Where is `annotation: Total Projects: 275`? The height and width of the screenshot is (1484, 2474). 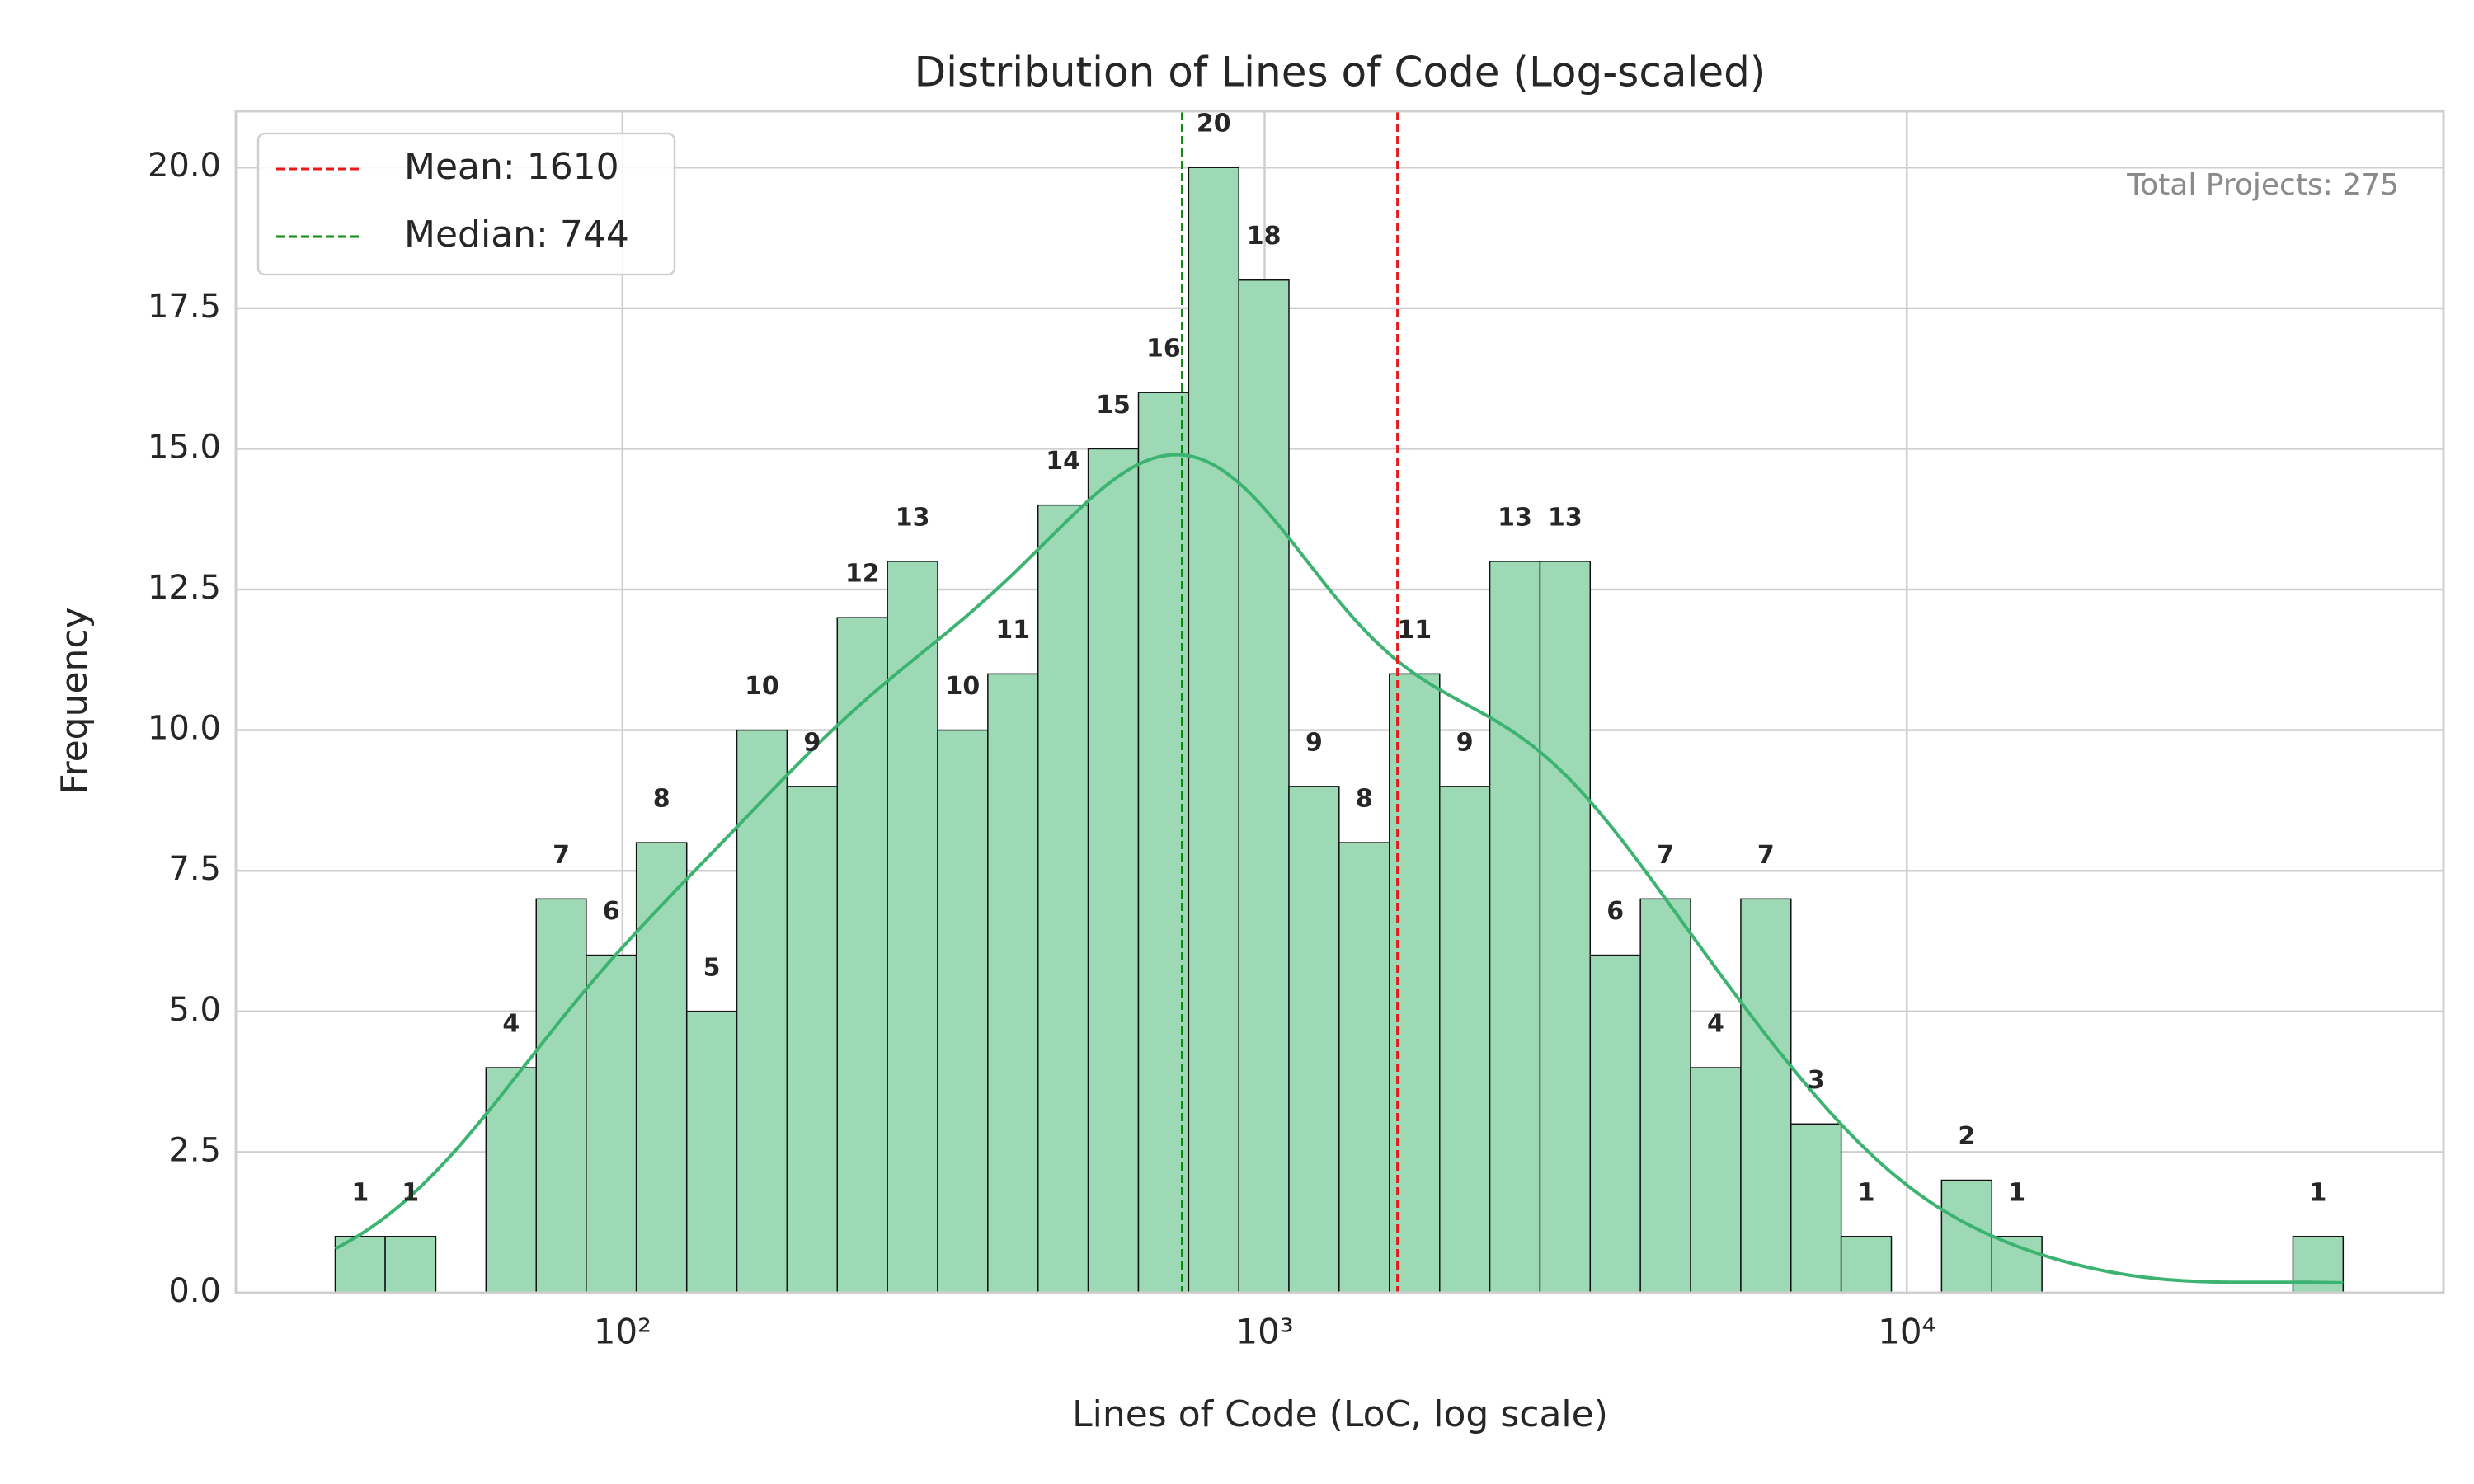 annotation: Total Projects: 275 is located at coordinates (2262, 185).